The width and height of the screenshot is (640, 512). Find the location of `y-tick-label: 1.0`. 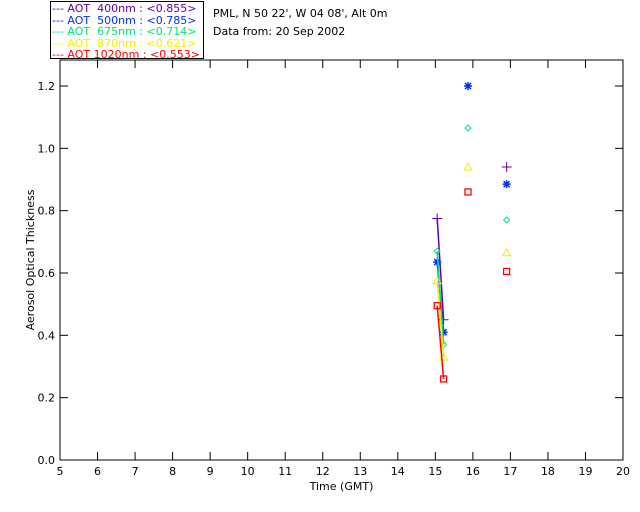

y-tick-label: 1.0 is located at coordinates (47, 148).